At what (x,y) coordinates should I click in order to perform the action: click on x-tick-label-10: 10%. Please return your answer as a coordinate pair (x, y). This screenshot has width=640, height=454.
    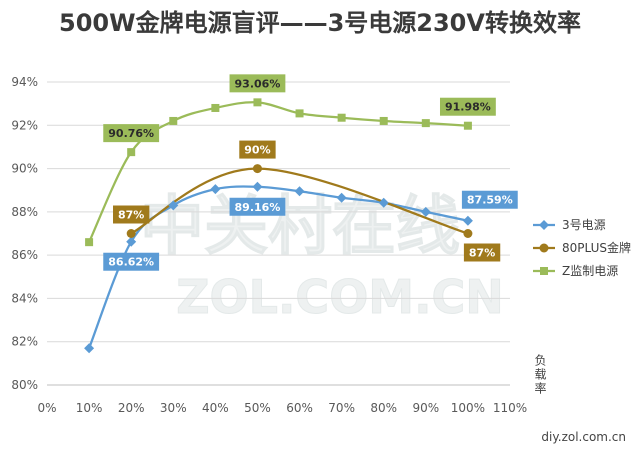
    Looking at the image, I should click on (89, 408).